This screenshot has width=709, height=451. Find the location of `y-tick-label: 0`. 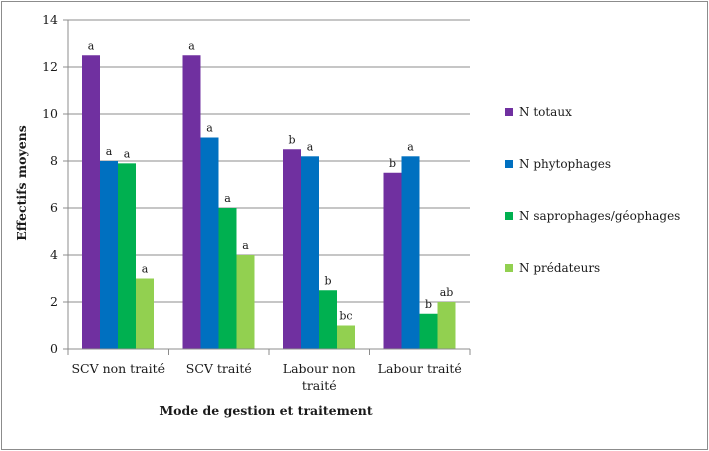

y-tick-label: 0 is located at coordinates (54, 348).